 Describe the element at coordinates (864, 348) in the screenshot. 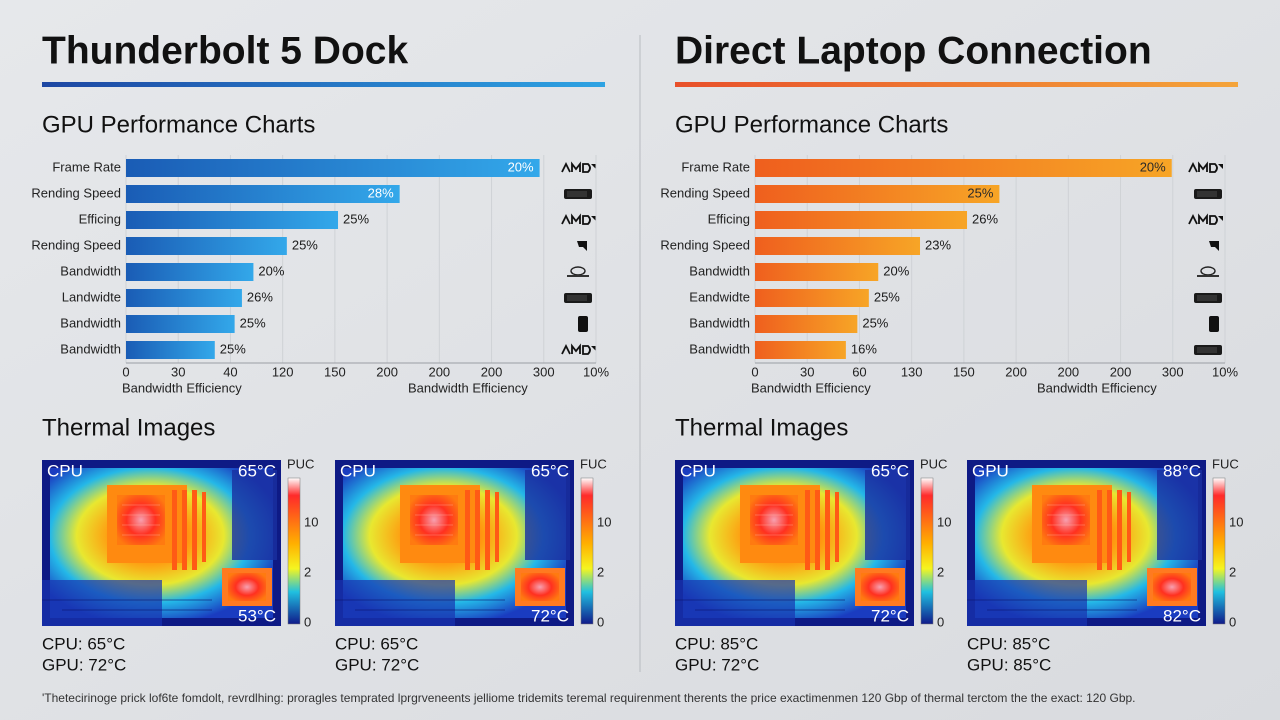

I see `bar-annotation: 16%` at that location.